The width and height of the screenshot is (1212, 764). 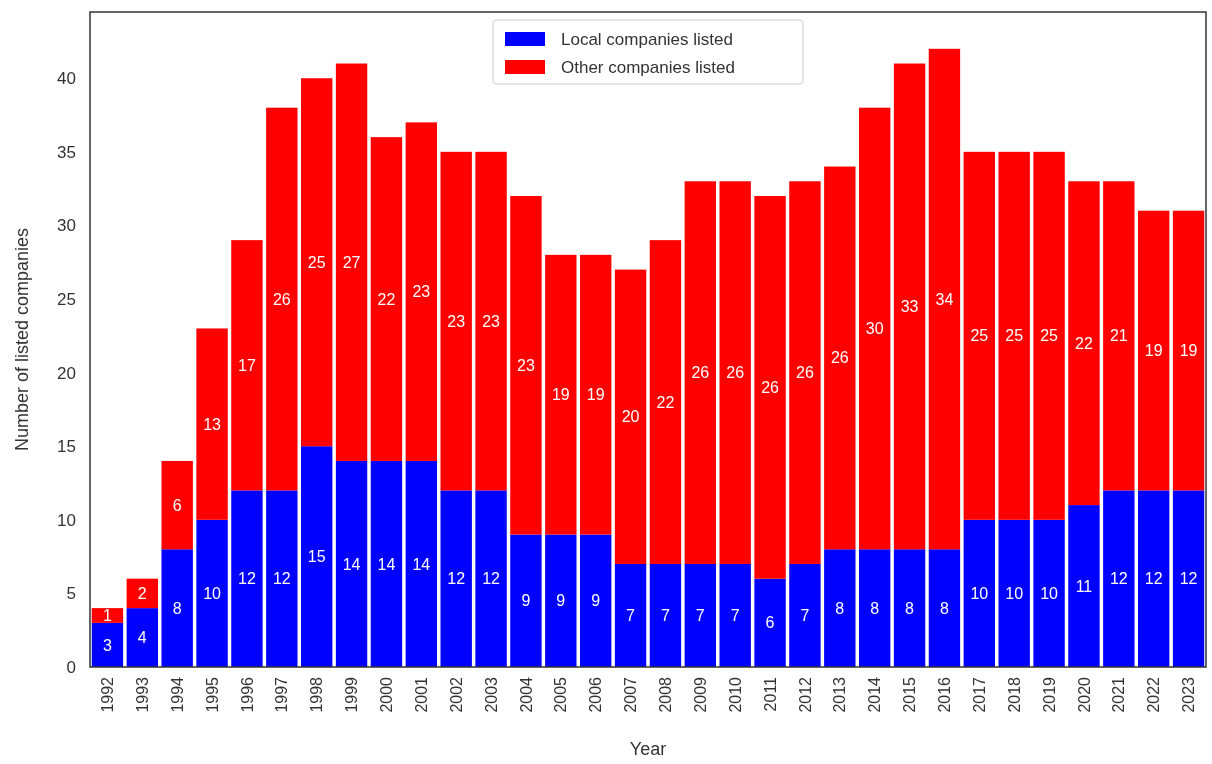 I want to click on x-tick-label: 2004, so click(x=526, y=694).